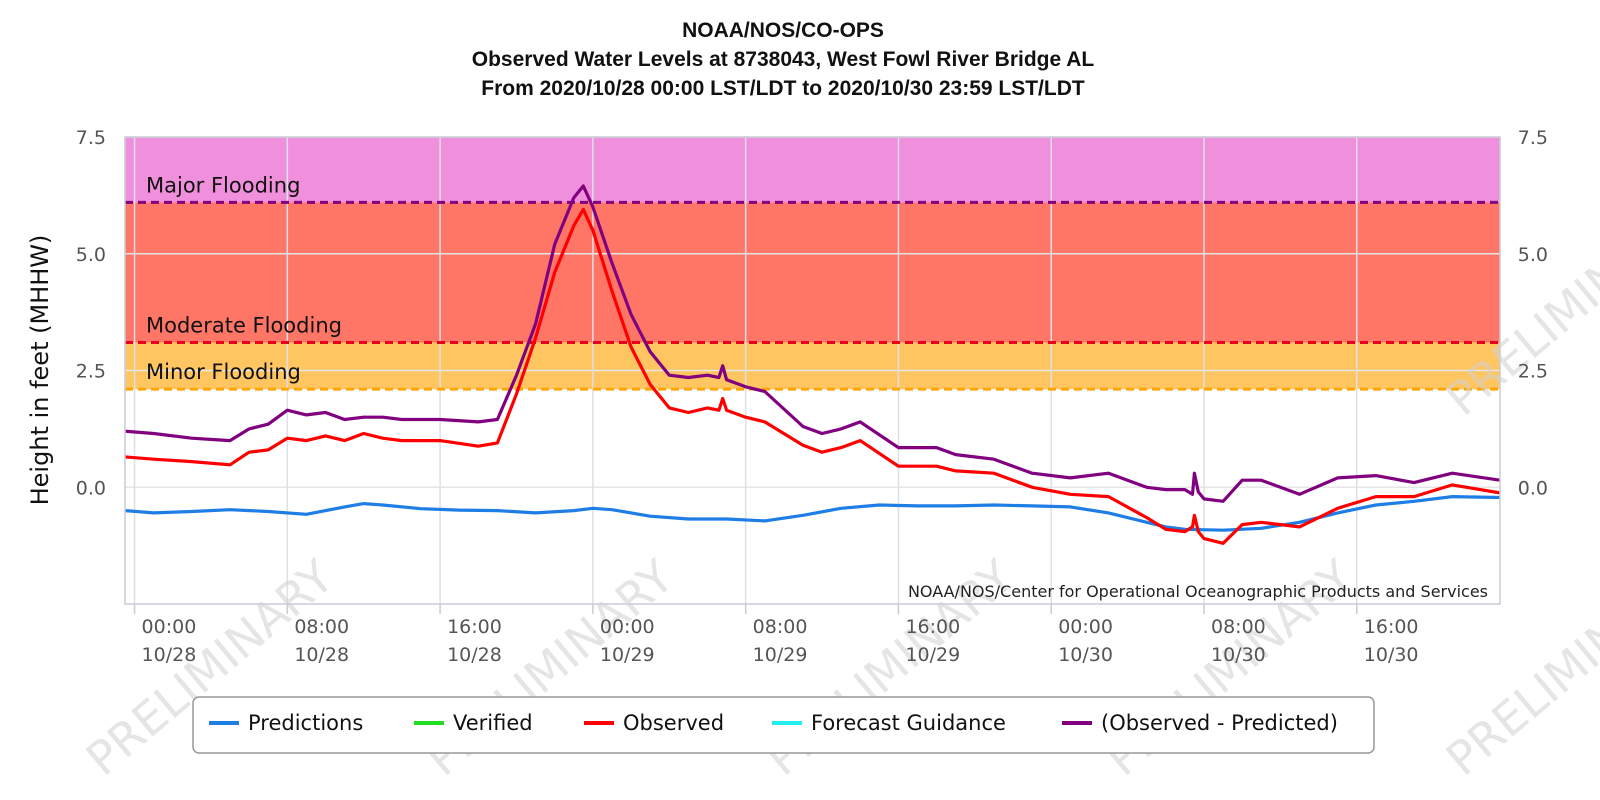 This screenshot has height=800, width=1600. What do you see at coordinates (493, 723) in the screenshot?
I see `legend-label-verified: Verified` at bounding box center [493, 723].